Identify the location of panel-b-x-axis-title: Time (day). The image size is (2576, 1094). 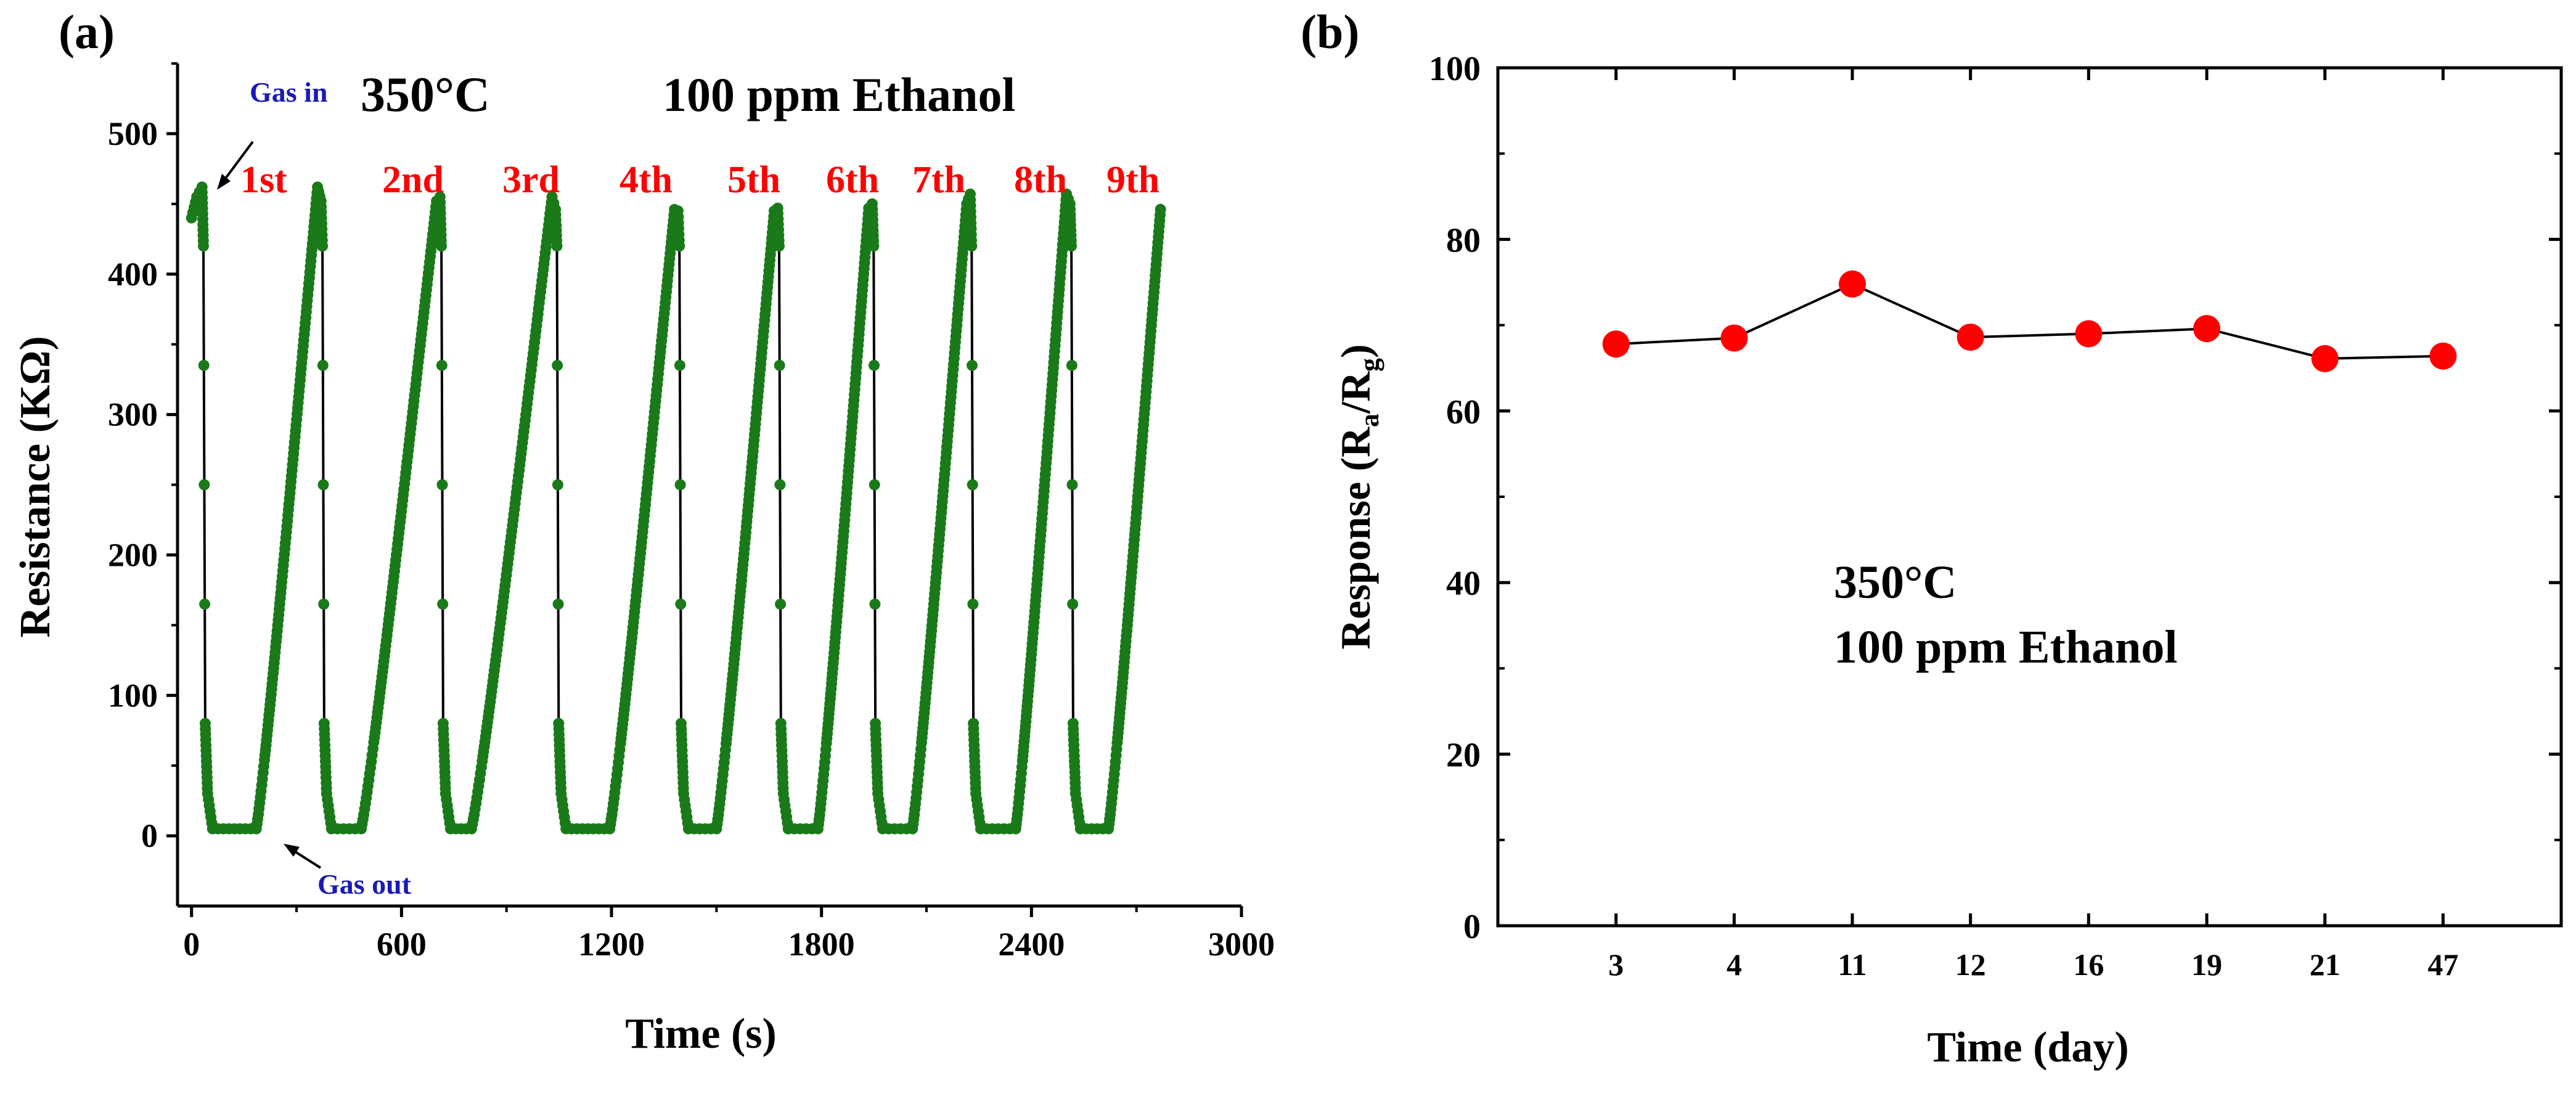
(2027, 1047).